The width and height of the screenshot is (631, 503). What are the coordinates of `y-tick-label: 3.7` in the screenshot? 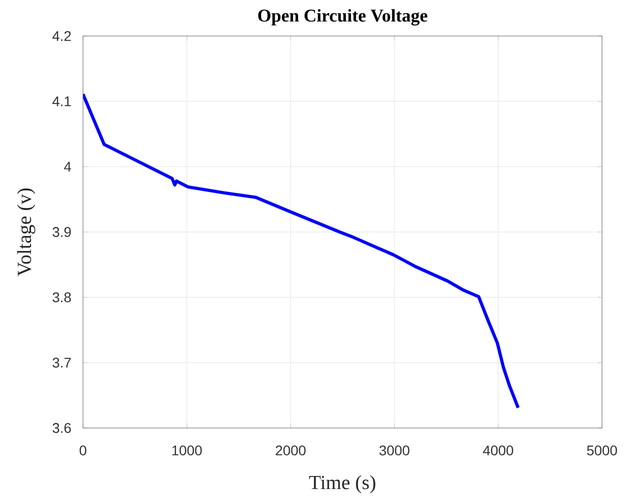 It's located at (61, 363).